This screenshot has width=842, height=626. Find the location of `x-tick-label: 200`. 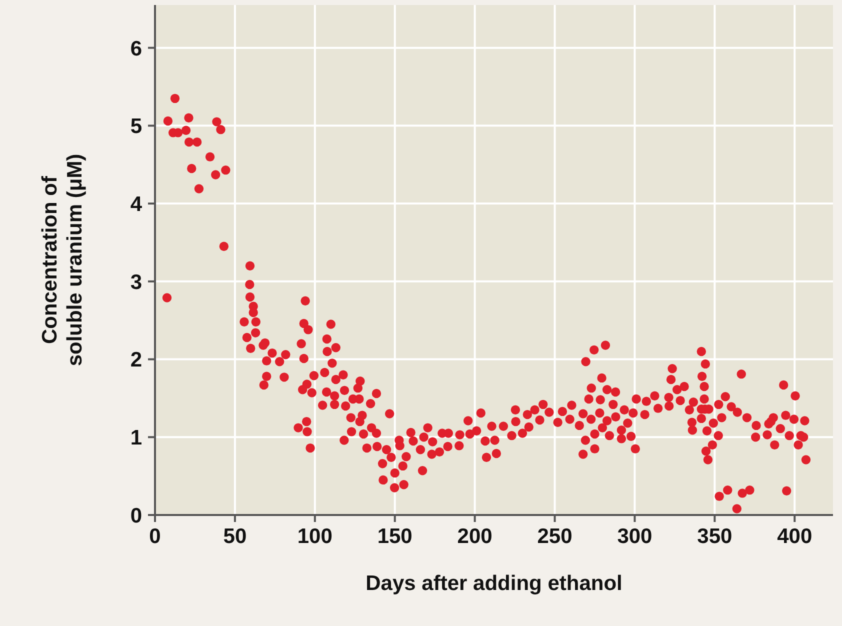

x-tick-label: 200 is located at coordinates (474, 536).